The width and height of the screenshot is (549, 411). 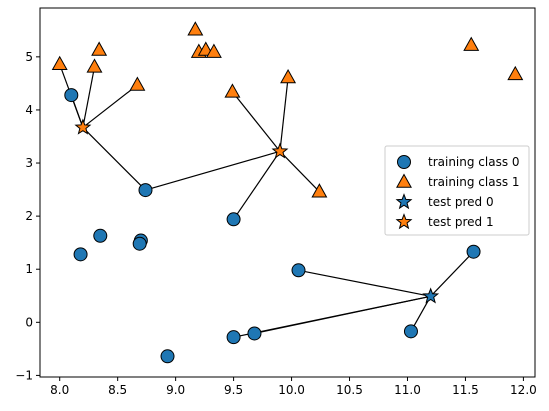 What do you see at coordinates (117, 390) in the screenshot?
I see `x-tick-label: 8.5` at bounding box center [117, 390].